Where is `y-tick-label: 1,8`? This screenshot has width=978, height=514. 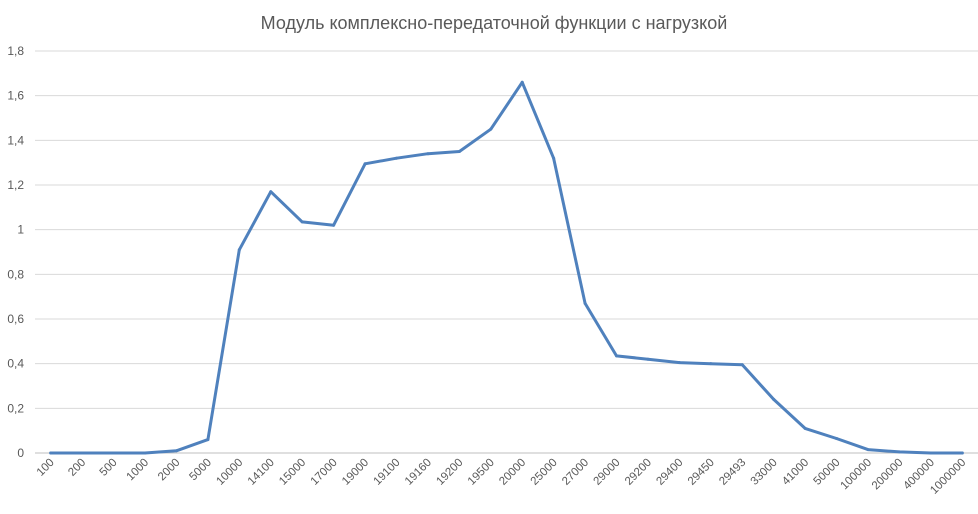
y-tick-label: 1,8 is located at coordinates (15, 51).